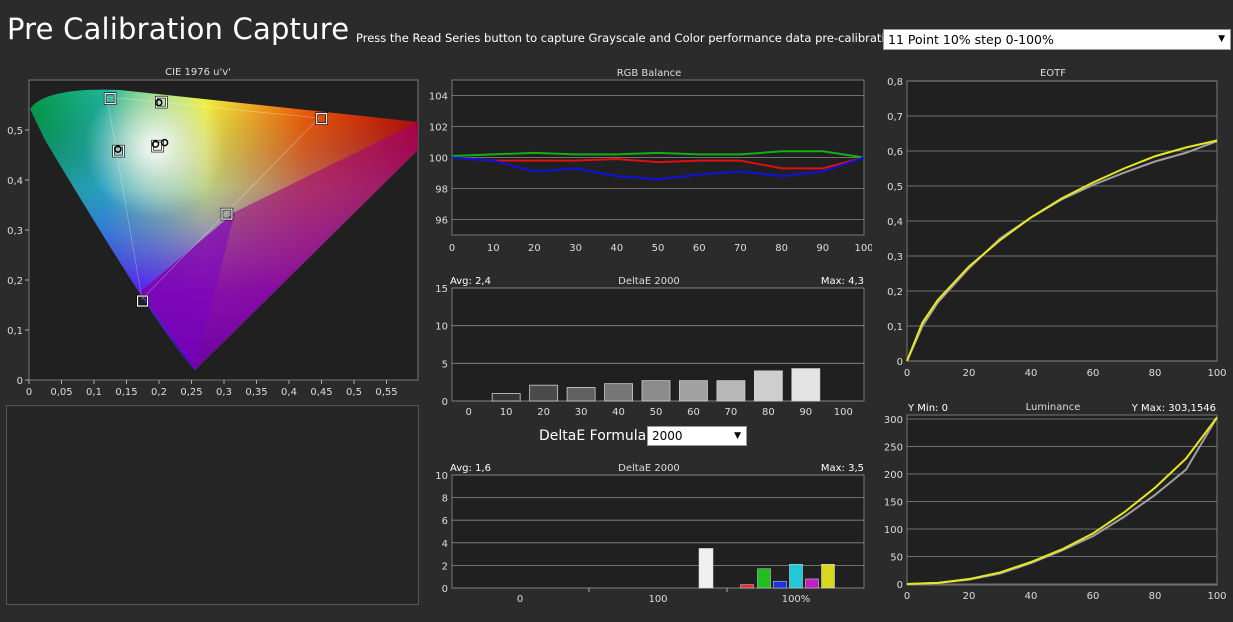 The height and width of the screenshot is (622, 1233). What do you see at coordinates (445, 402) in the screenshot?
I see `dg-y-tick-label: 0` at bounding box center [445, 402].